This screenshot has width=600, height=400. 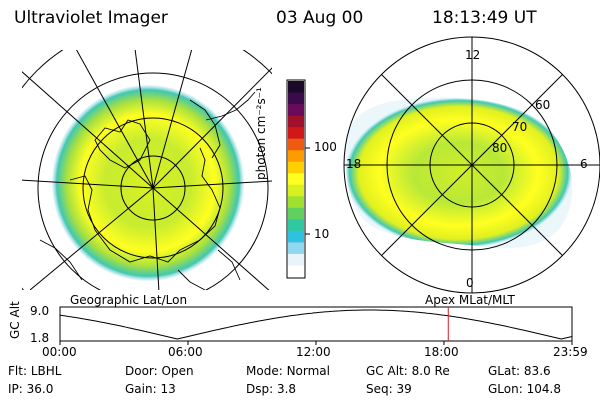 I want to click on colorbar, so click(x=298, y=179).